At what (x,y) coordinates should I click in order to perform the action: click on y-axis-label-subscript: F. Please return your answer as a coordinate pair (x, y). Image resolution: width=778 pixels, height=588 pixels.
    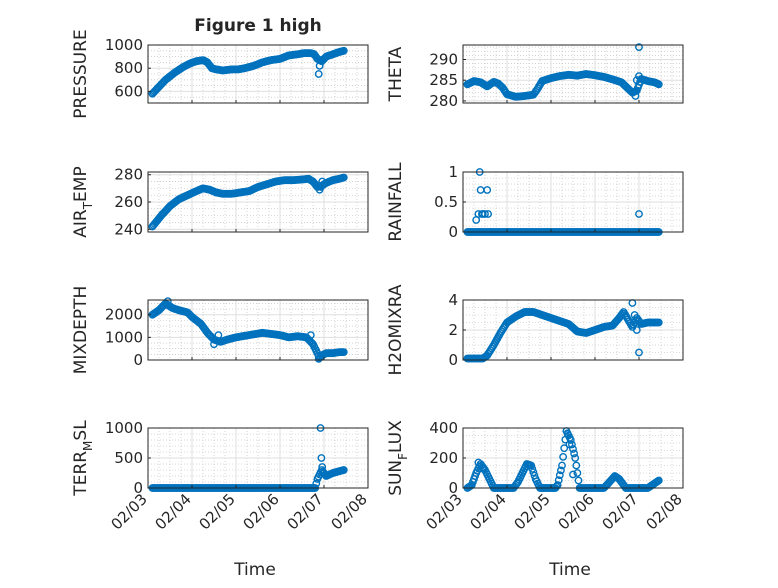
    Looking at the image, I should click on (403, 456).